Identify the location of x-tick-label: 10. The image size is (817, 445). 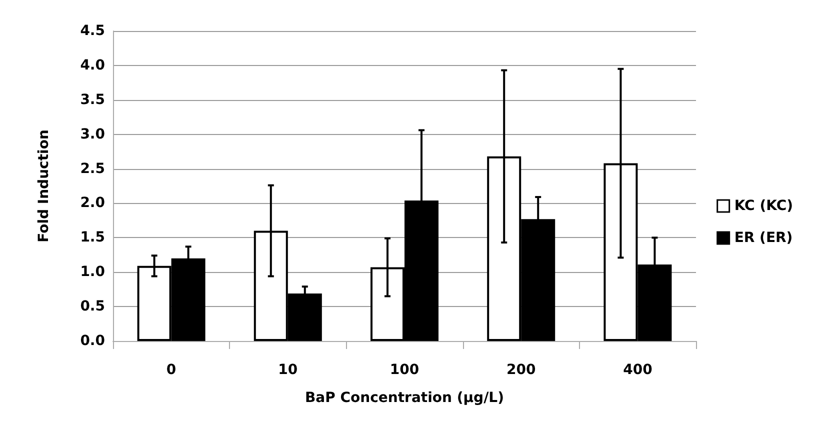
(288, 370).